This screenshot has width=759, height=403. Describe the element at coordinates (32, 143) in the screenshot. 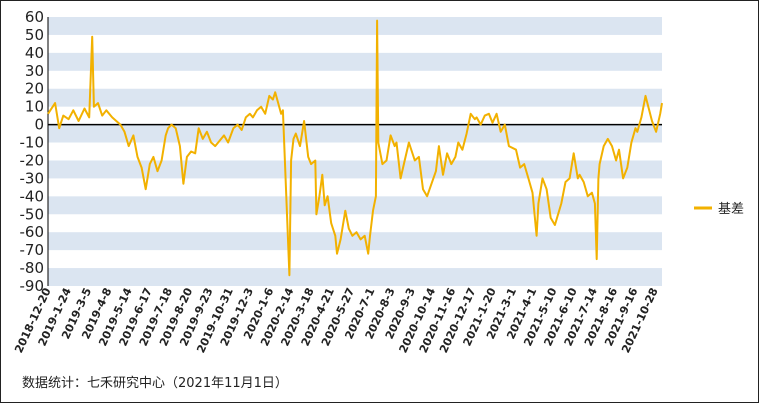

I see `y-tick-label: -10` at that location.